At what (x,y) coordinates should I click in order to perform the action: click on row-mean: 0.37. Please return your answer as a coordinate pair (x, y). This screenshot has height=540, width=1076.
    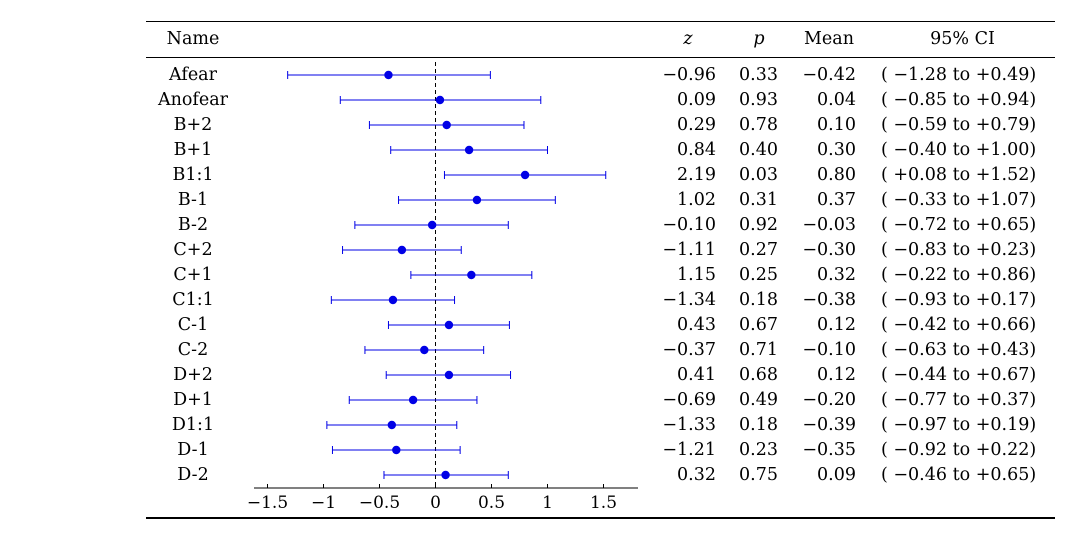
    Looking at the image, I should click on (836, 200).